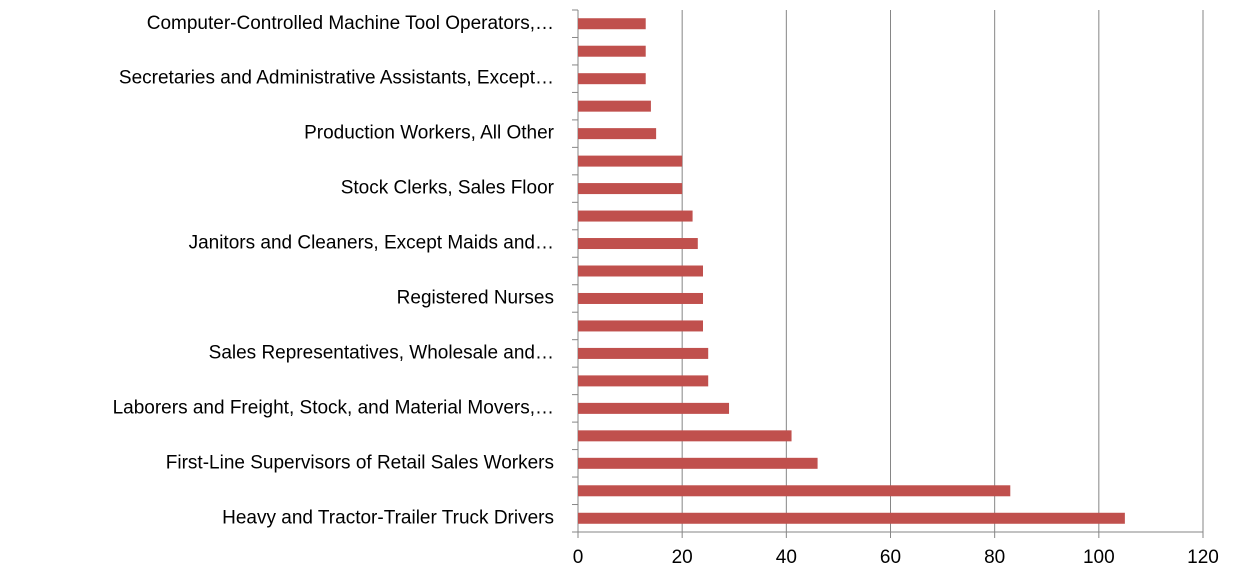  Describe the element at coordinates (890, 557) in the screenshot. I see `x-tick-label: 60` at that location.